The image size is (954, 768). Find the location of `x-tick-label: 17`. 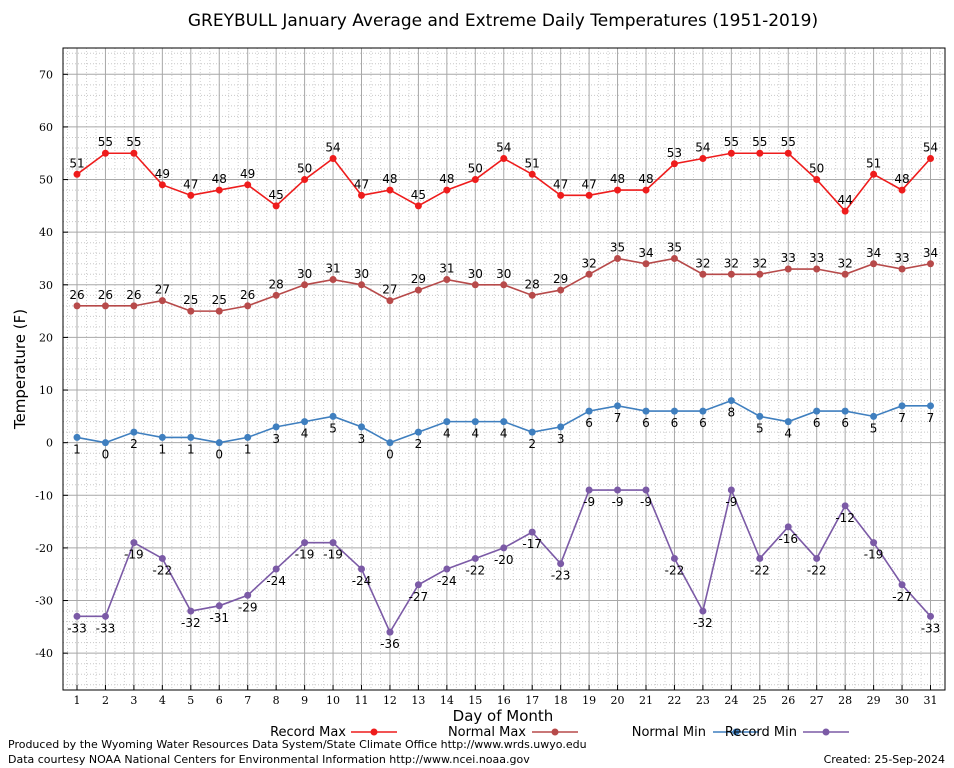

x-tick-label: 17 is located at coordinates (532, 700).